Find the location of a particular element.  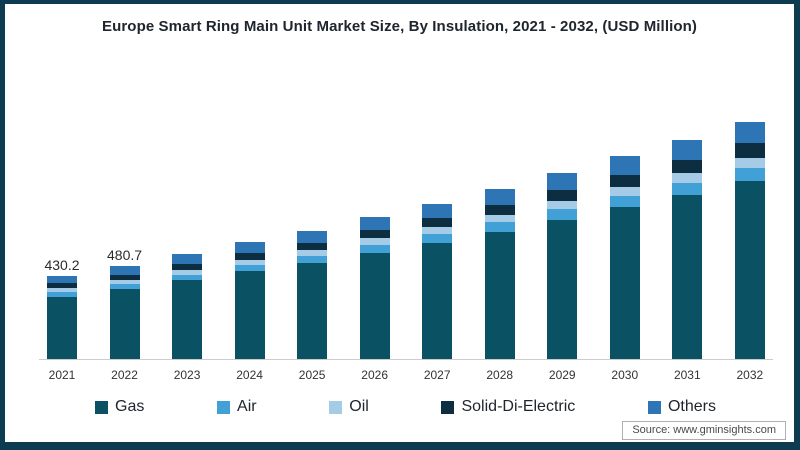

source-attribution: Source: www.gminsights.com is located at coordinates (704, 430).